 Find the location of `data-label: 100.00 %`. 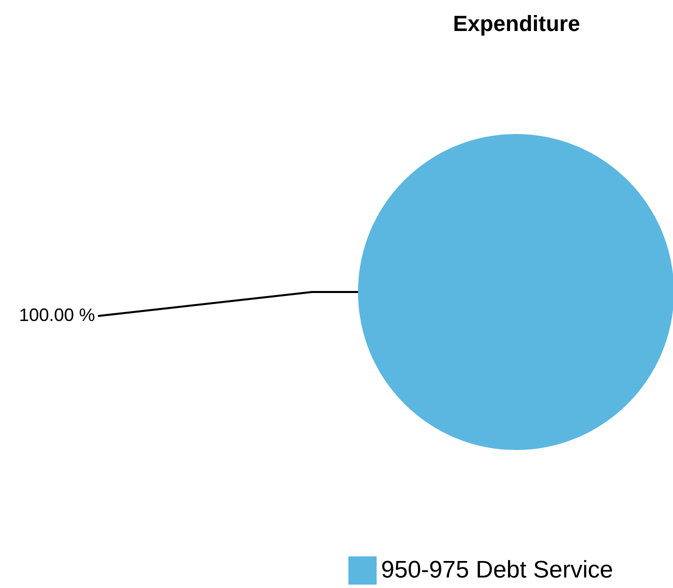

data-label: 100.00 % is located at coordinates (56, 315).